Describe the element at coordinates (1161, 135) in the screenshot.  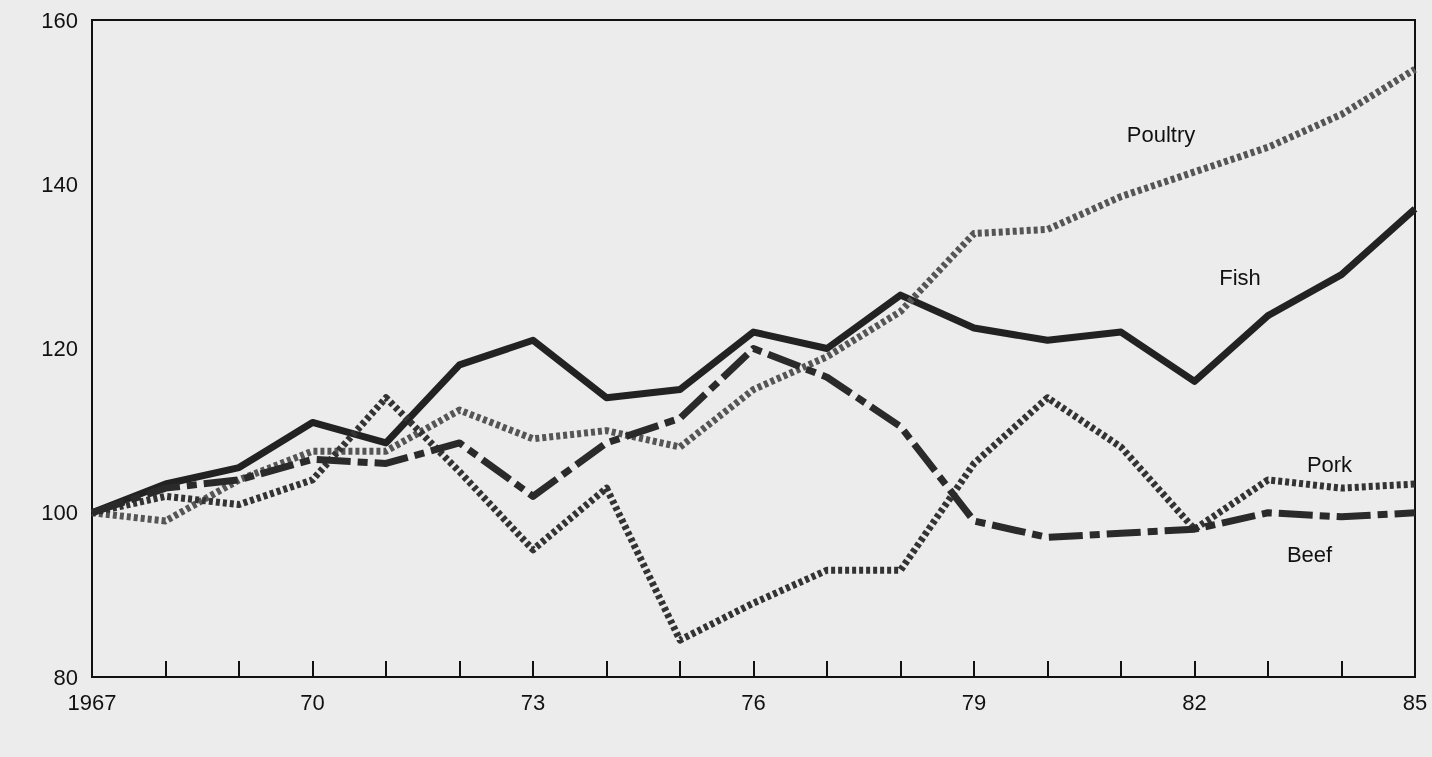
I see `series-label: Poultry` at that location.